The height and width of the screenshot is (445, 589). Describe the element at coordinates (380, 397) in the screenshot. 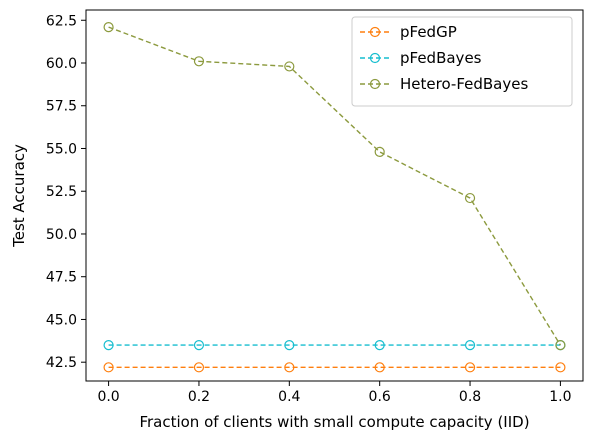

I see `x-tick-label: 0.6` at that location.